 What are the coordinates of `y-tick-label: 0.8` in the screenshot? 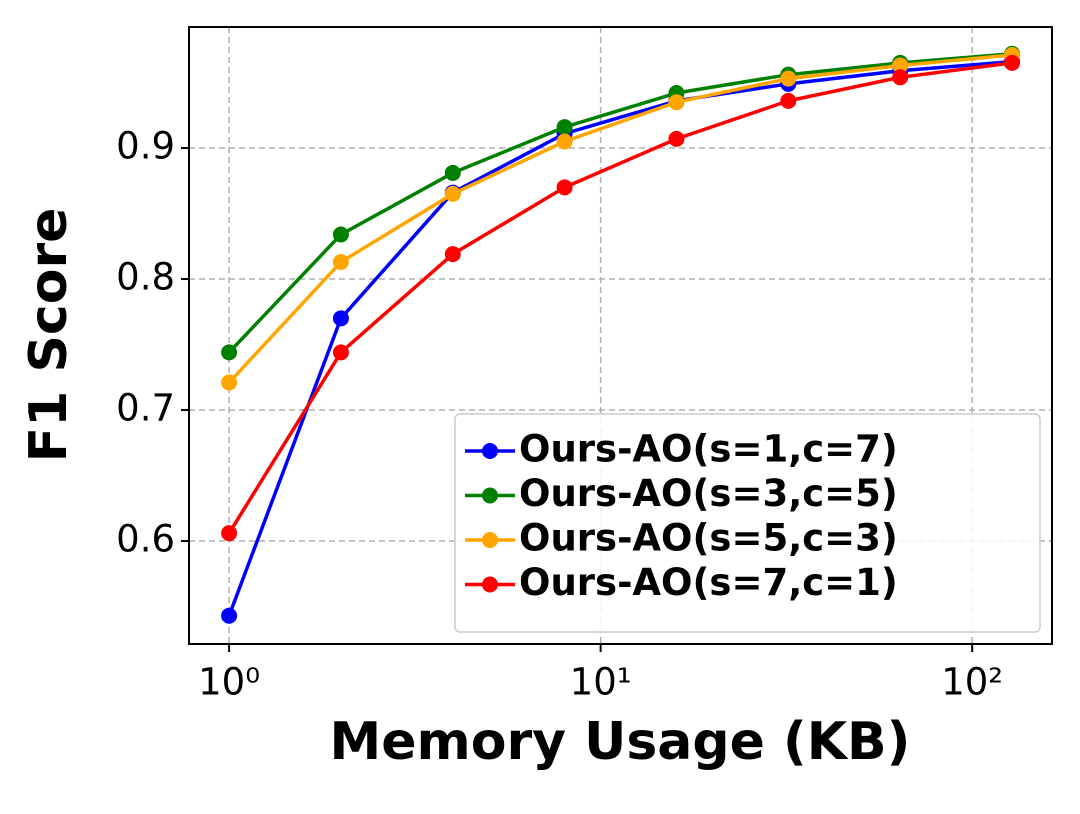 It's located at (145, 277).